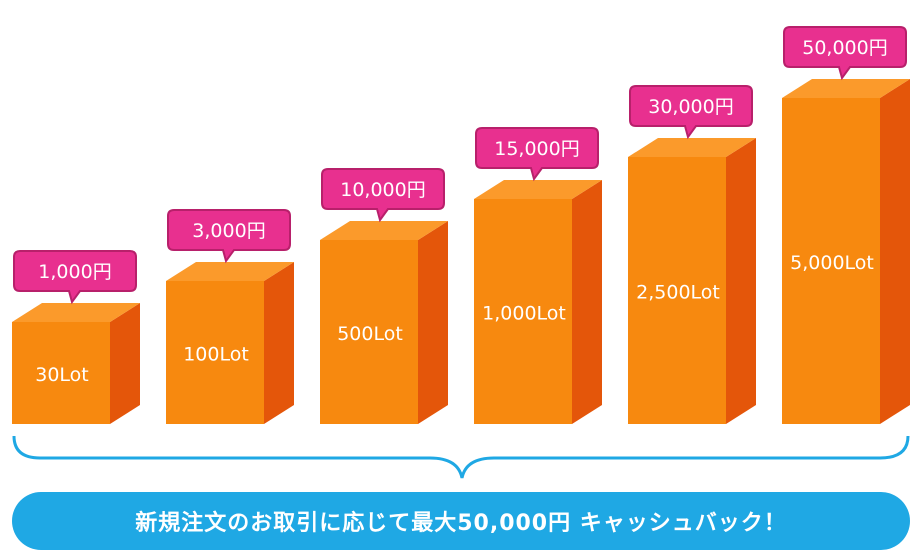 The width and height of the screenshot is (920, 560). Describe the element at coordinates (216, 355) in the screenshot. I see `bar-lot-label: 100Lot` at that location.